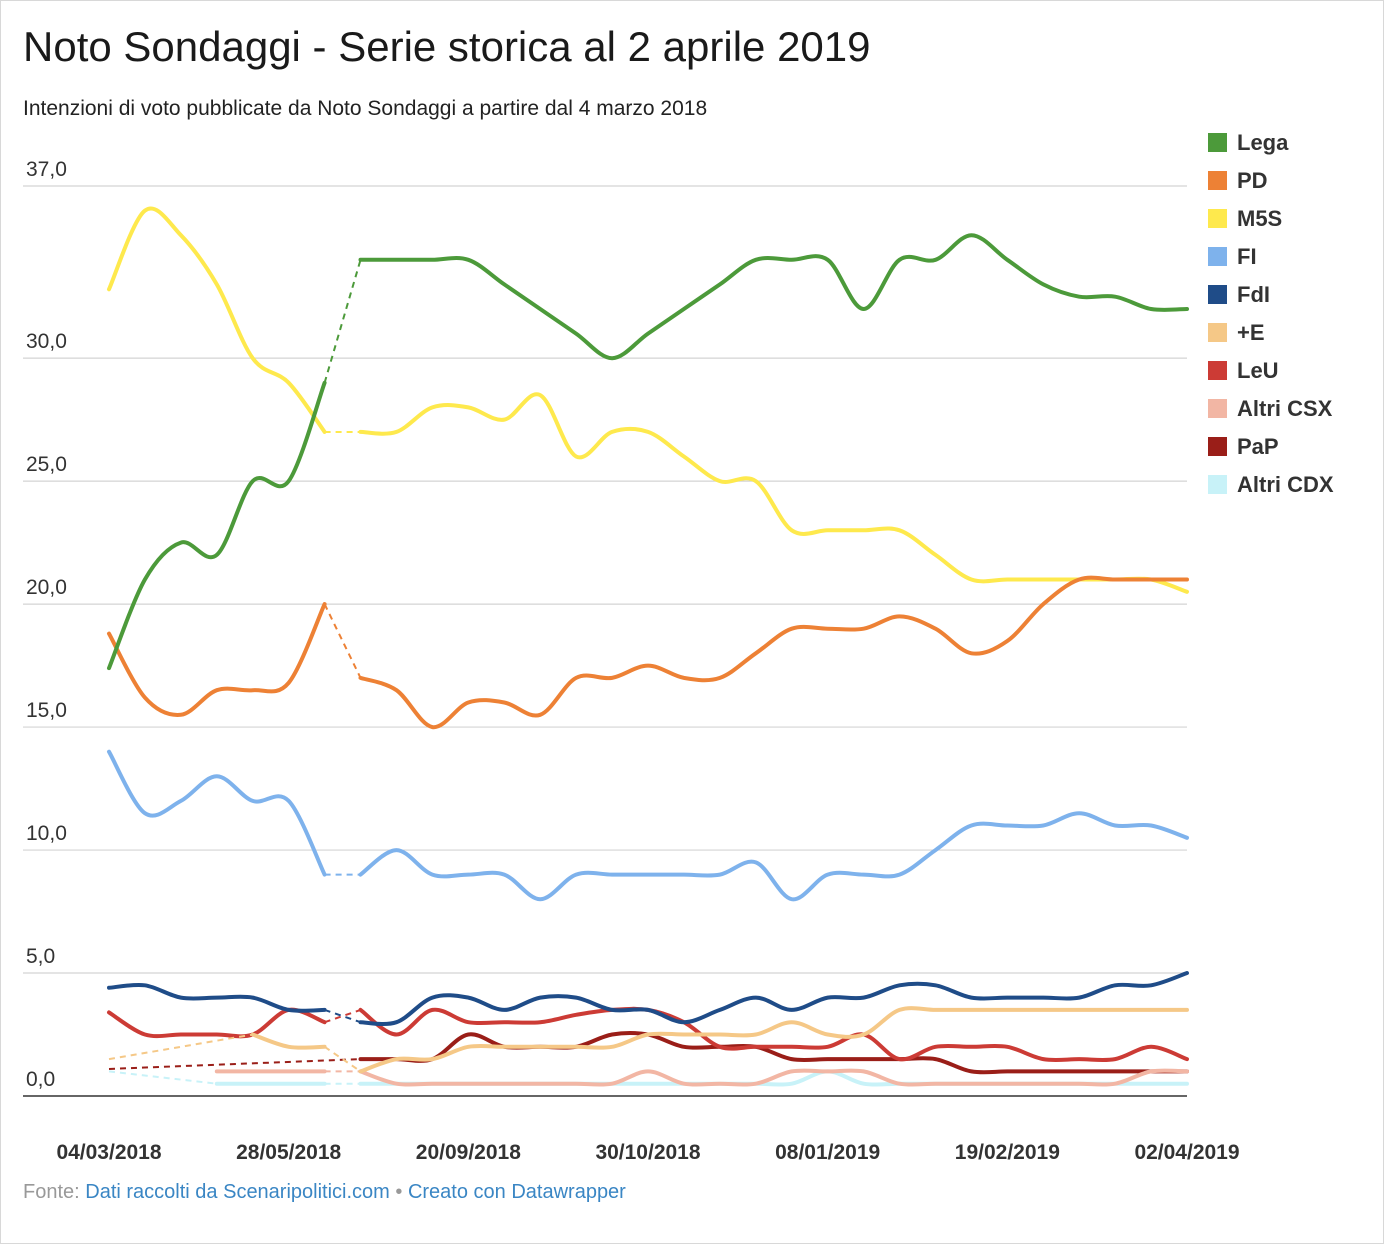 The width and height of the screenshot is (1384, 1244). I want to click on x-tick-label: 30/10/2018, so click(647, 1152).